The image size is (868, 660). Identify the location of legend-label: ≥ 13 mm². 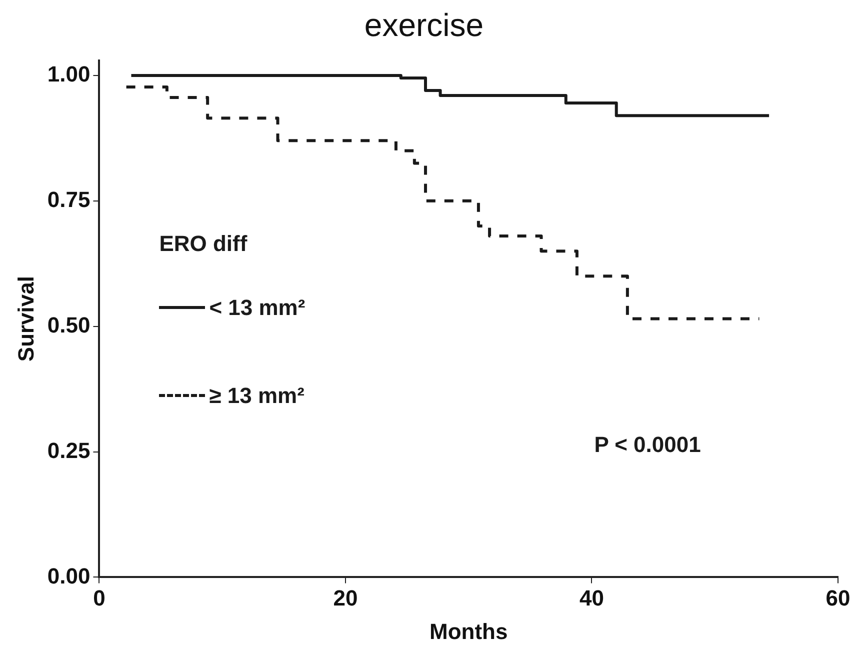
(256, 395).